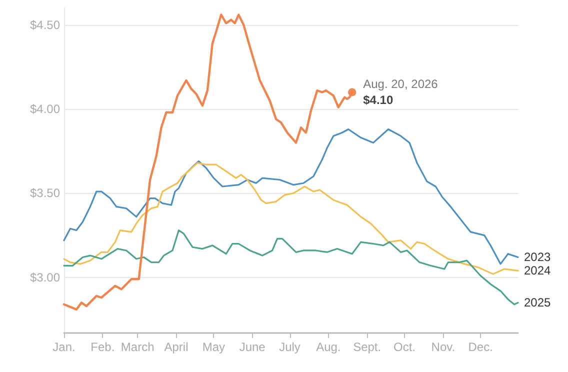 The image size is (568, 372). I want to click on x-tick-label: Aug., so click(328, 347).